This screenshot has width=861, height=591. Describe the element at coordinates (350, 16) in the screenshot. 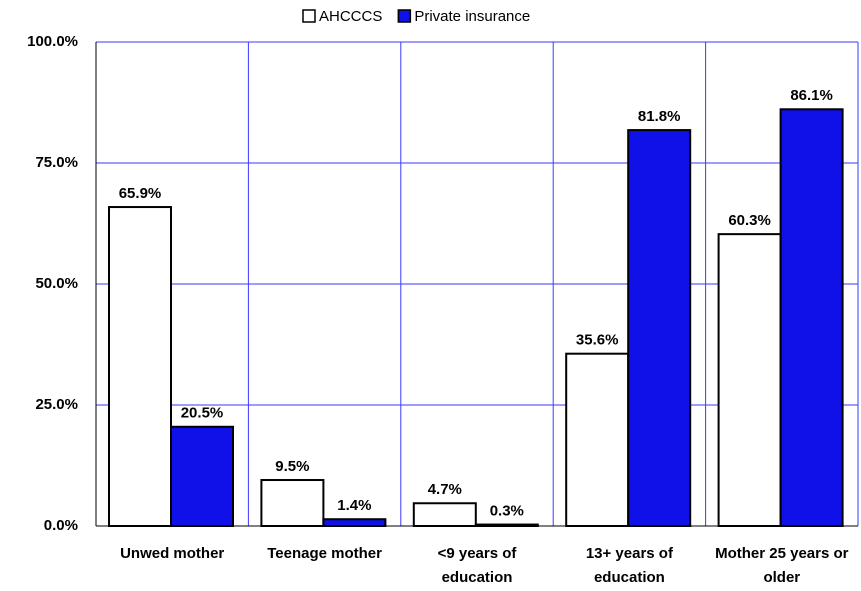

I see `legend-label: AHCCCS` at that location.